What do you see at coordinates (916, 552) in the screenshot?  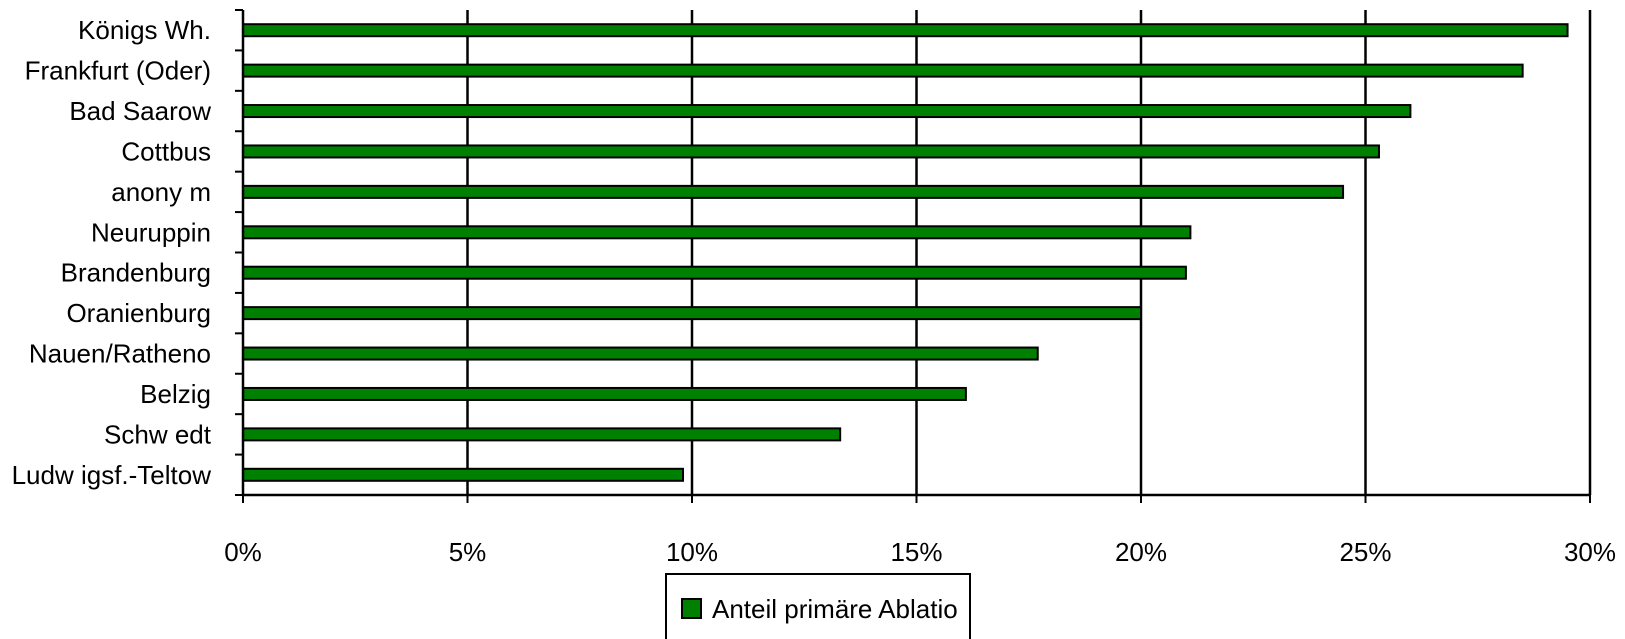 I see `x-tick-label: 15%` at bounding box center [916, 552].